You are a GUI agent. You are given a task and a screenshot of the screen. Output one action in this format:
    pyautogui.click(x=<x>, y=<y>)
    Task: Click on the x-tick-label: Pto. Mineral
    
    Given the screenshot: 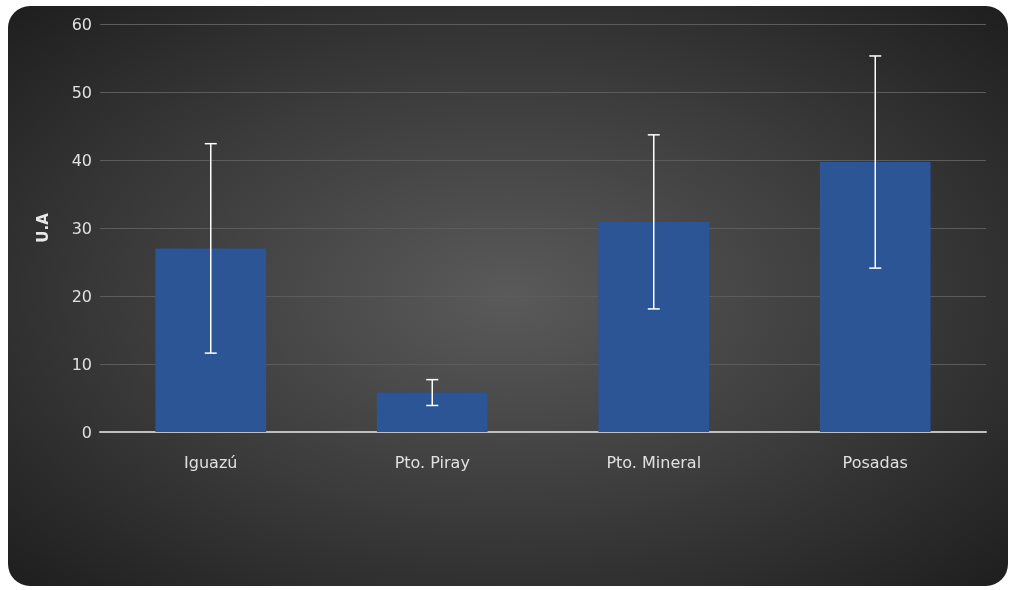 What is the action you would take?
    pyautogui.click(x=654, y=462)
    